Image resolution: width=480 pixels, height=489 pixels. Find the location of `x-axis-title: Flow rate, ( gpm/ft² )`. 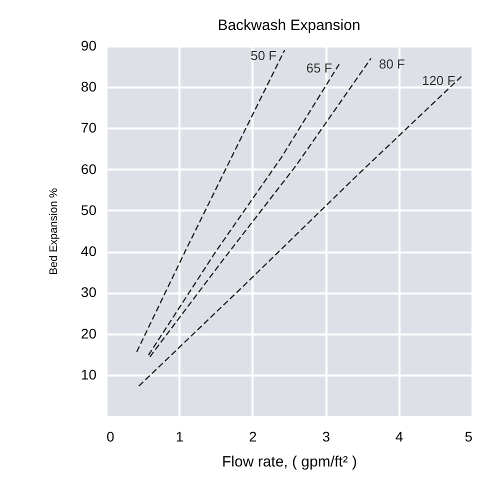

x-axis-title: Flow rate, ( gpm/ft² ) is located at coordinates (290, 462).